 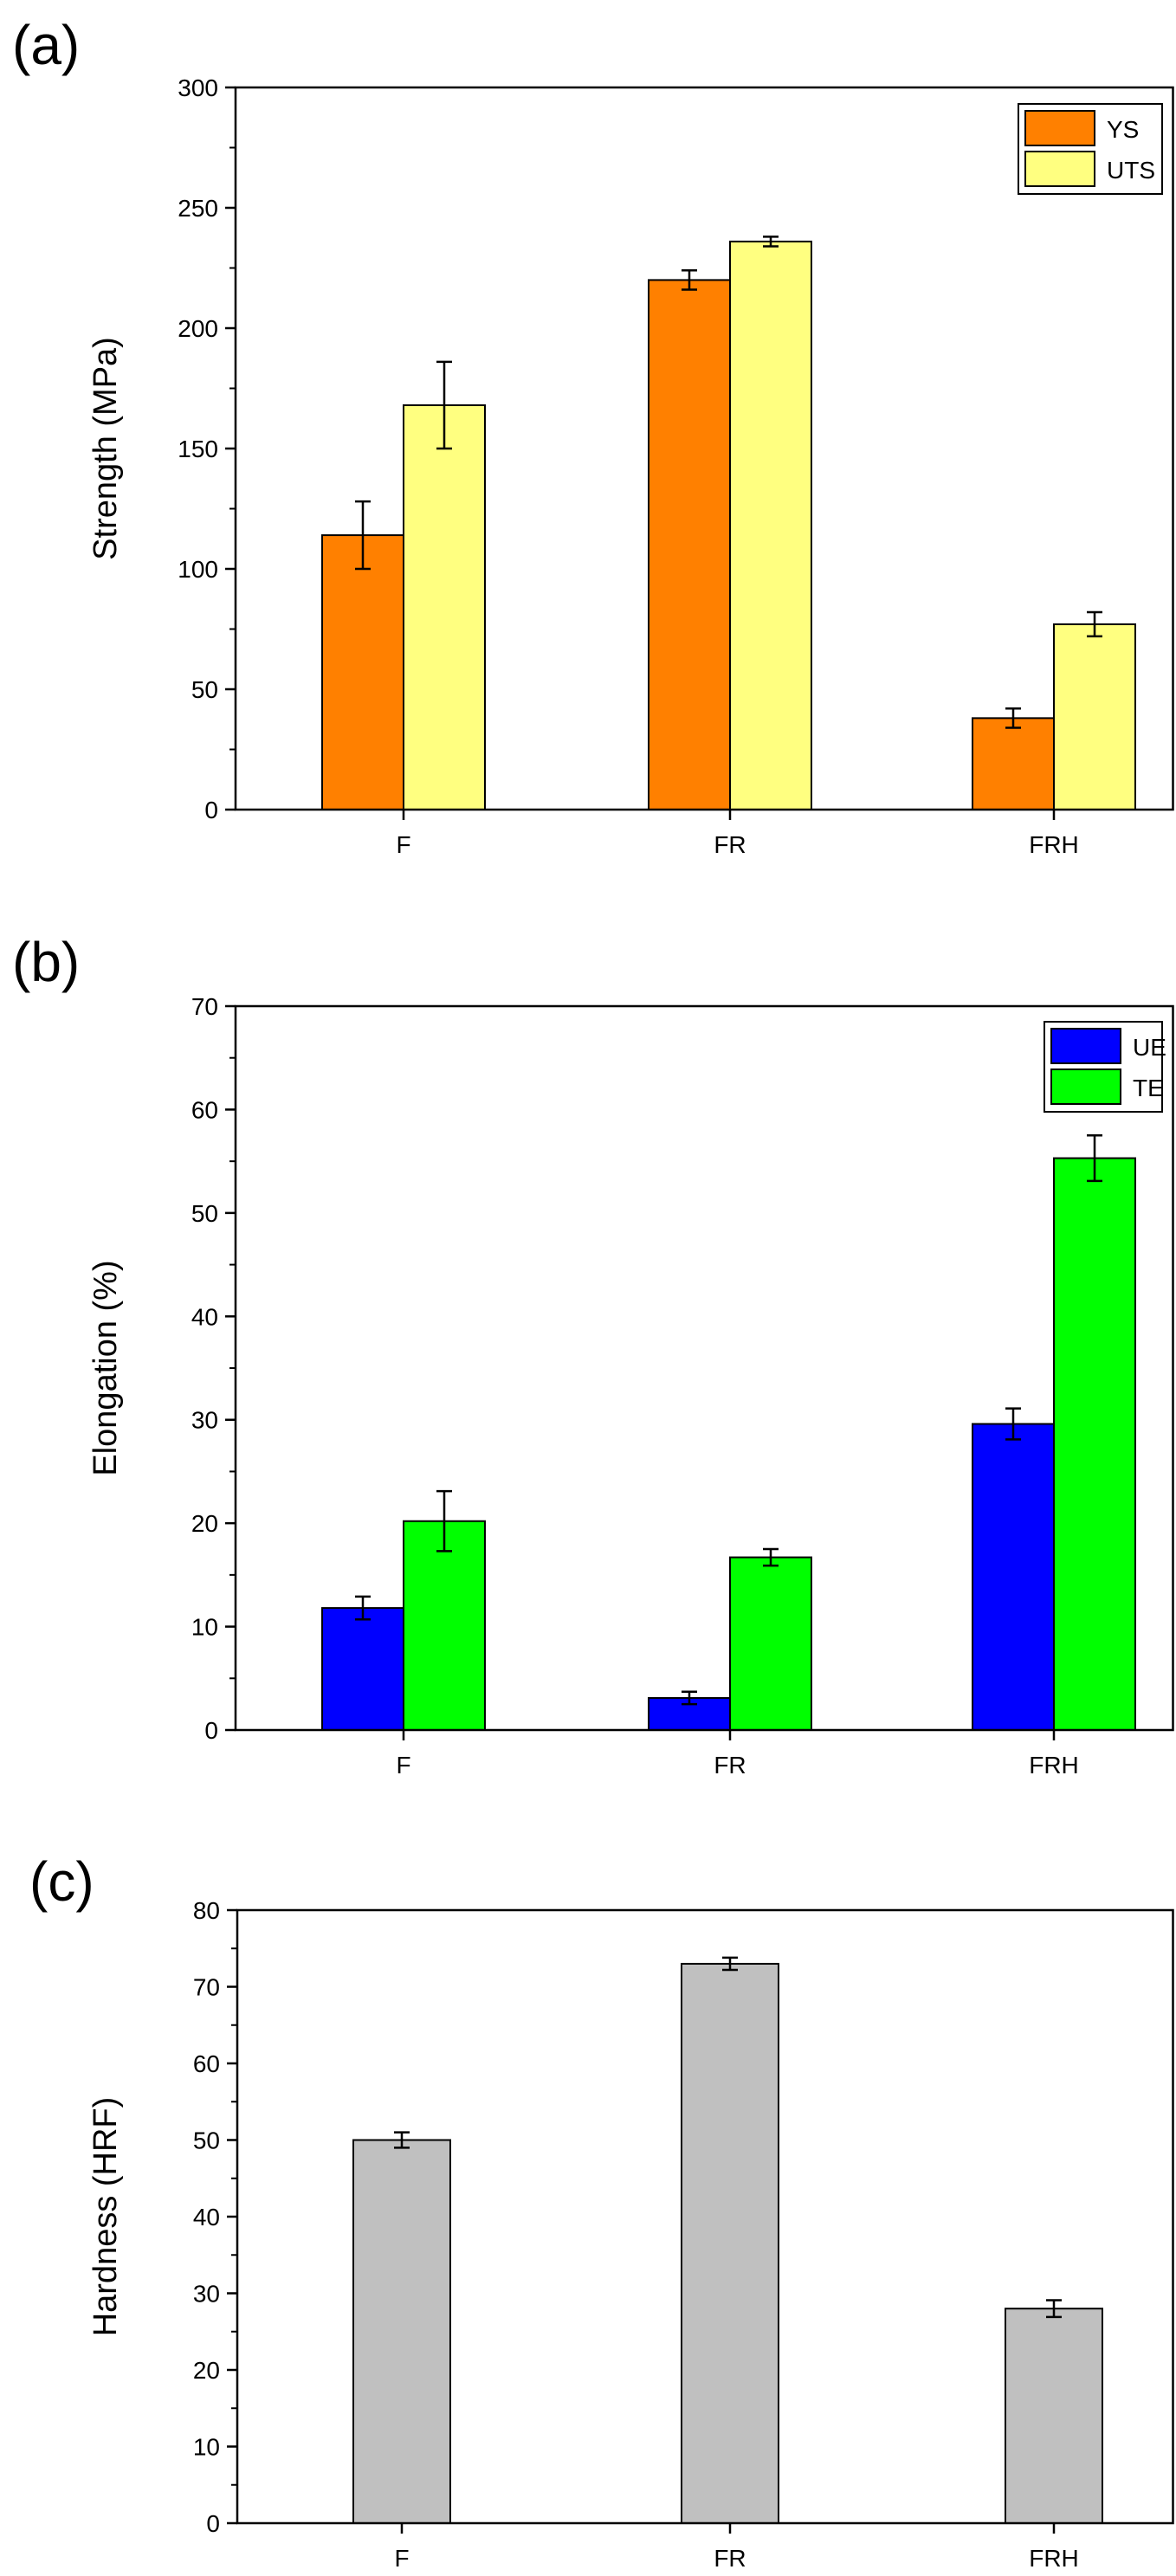 I want to click on bar-hardness-fr, so click(x=730, y=2243).